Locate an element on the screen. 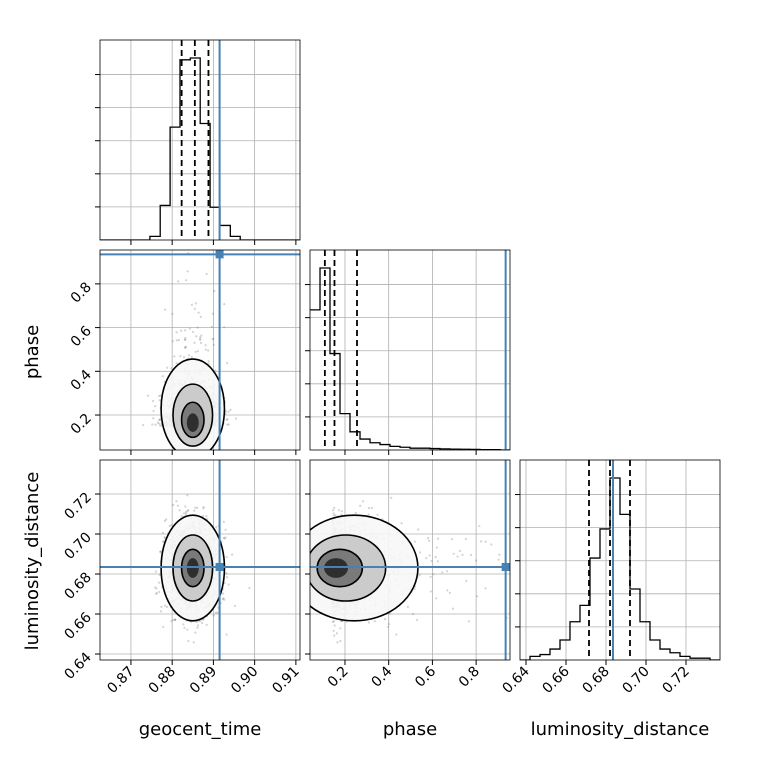 The height and width of the screenshot is (760, 760). panel-phase-vs-luminosity_distance is located at coordinates (408, 562).